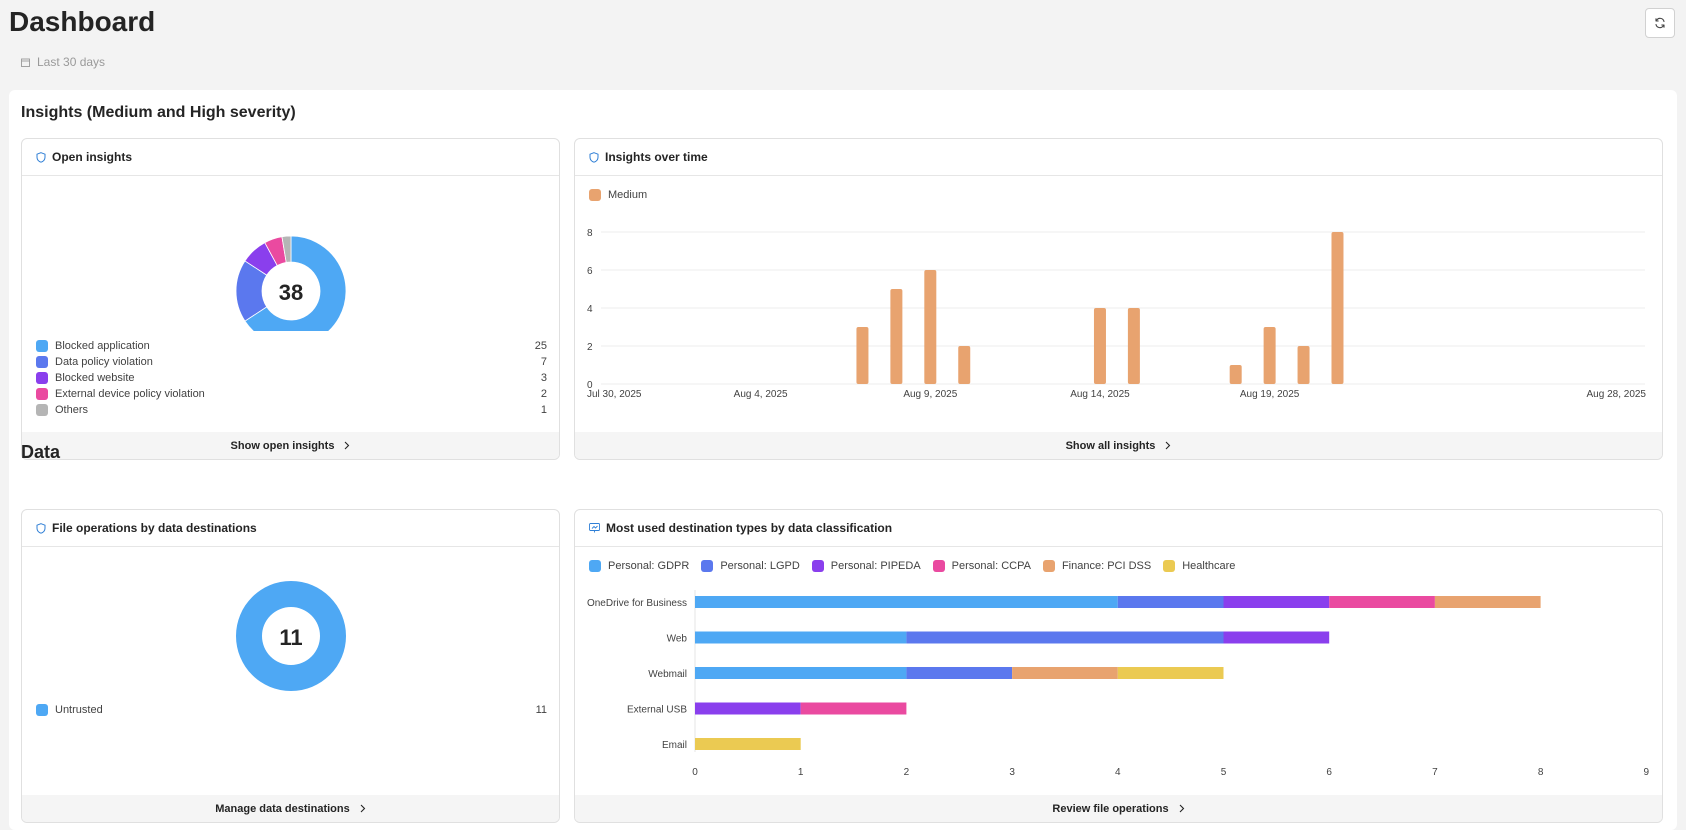  I want to click on x-tick-label: 1, so click(801, 772).